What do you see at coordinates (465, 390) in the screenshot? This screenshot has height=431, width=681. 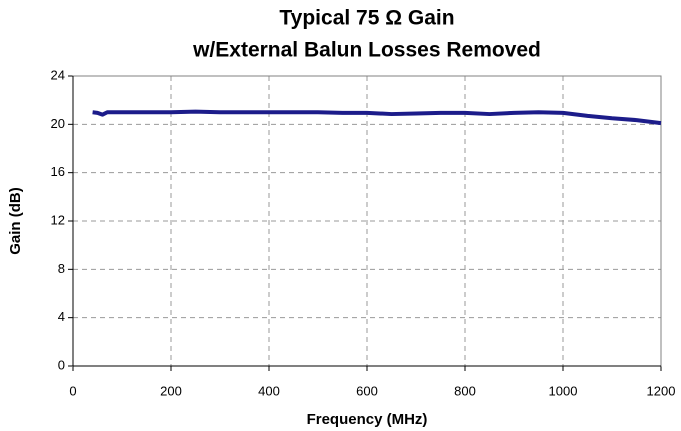 I see `x-tick-label: 800` at bounding box center [465, 390].